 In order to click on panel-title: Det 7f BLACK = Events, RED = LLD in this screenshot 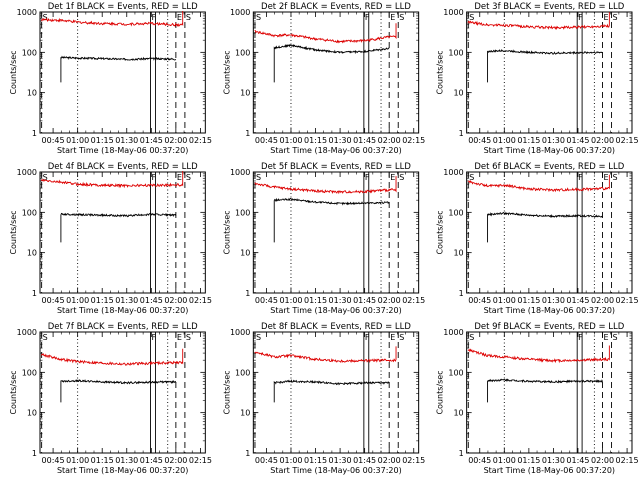, I will do `click(123, 327)`.